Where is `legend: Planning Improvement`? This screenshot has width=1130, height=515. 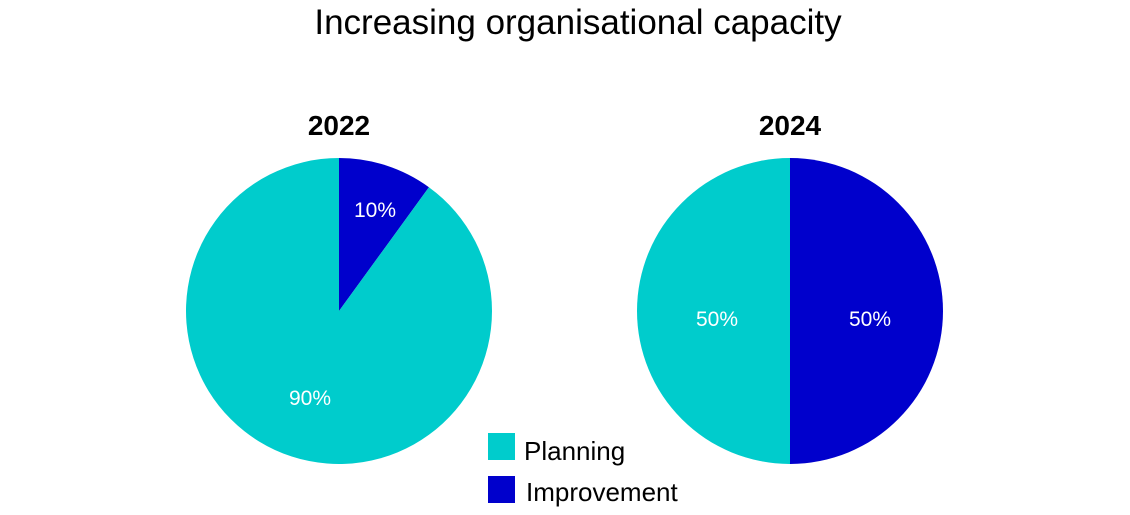
legend: Planning Improvement is located at coordinates (583, 470).